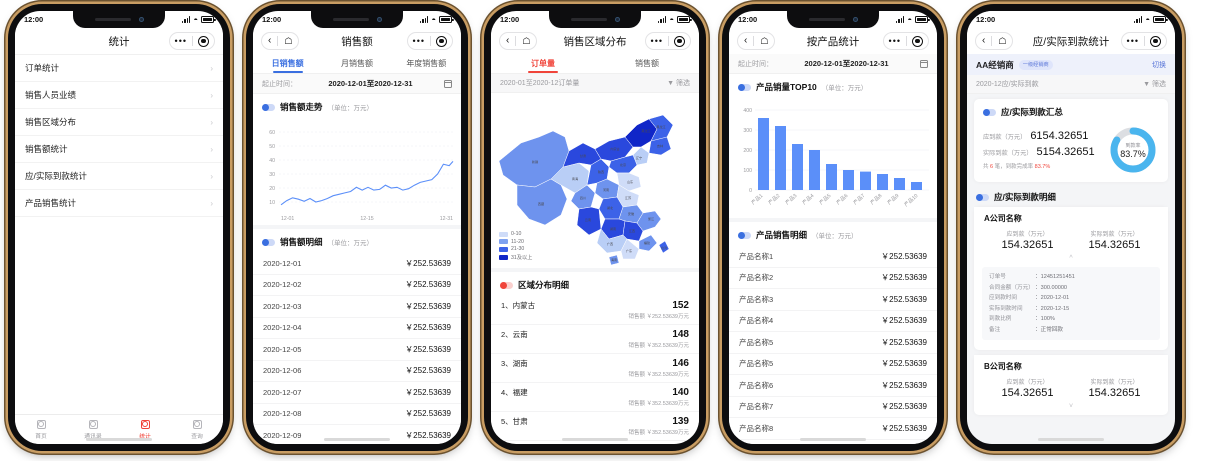 The image size is (1231, 461). I want to click on table-row: 产品名称7 ￥252.53639, so click(833, 407).